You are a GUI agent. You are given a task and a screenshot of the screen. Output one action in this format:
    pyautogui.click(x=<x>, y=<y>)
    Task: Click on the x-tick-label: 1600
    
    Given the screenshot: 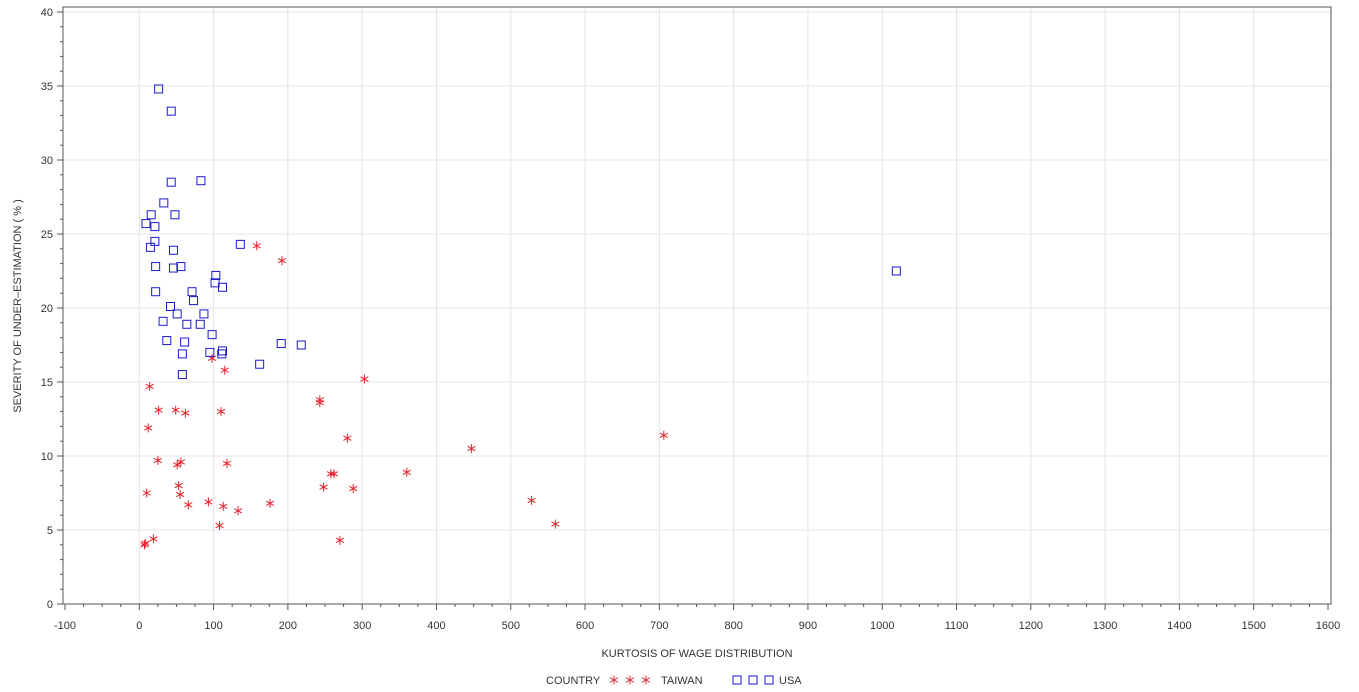 What is the action you would take?
    pyautogui.click(x=1328, y=626)
    